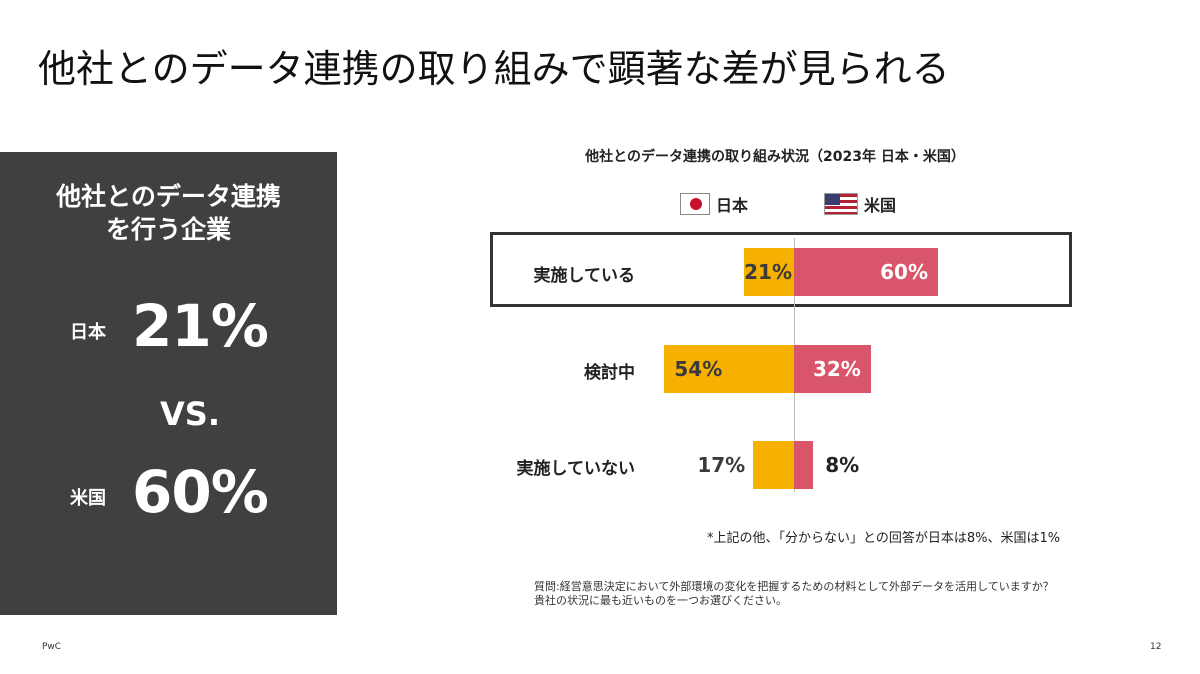  I want to click on panel-japan-label: 日本, so click(88, 332).